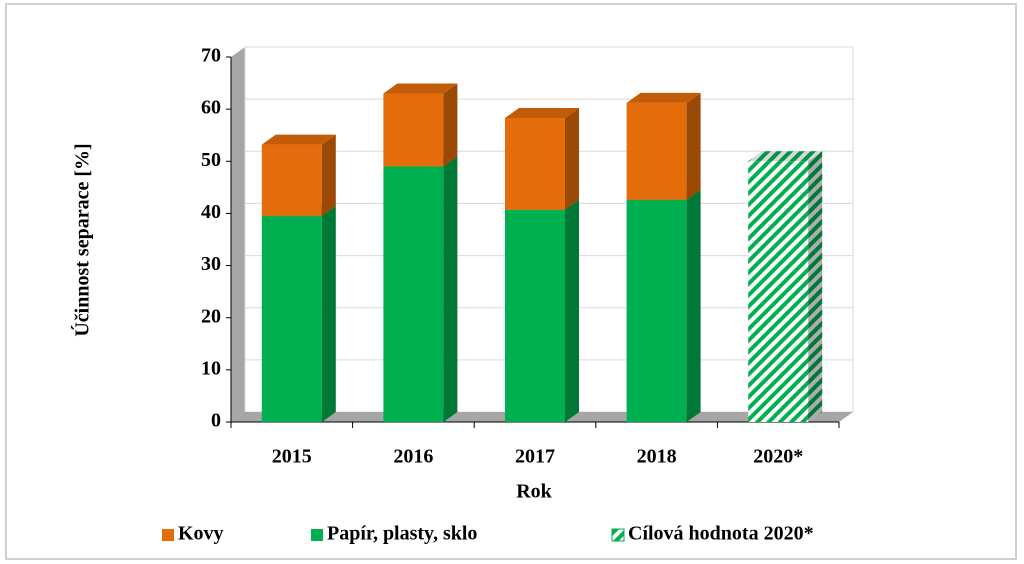  What do you see at coordinates (201, 534) in the screenshot?
I see `legend-label: Kovy` at bounding box center [201, 534].